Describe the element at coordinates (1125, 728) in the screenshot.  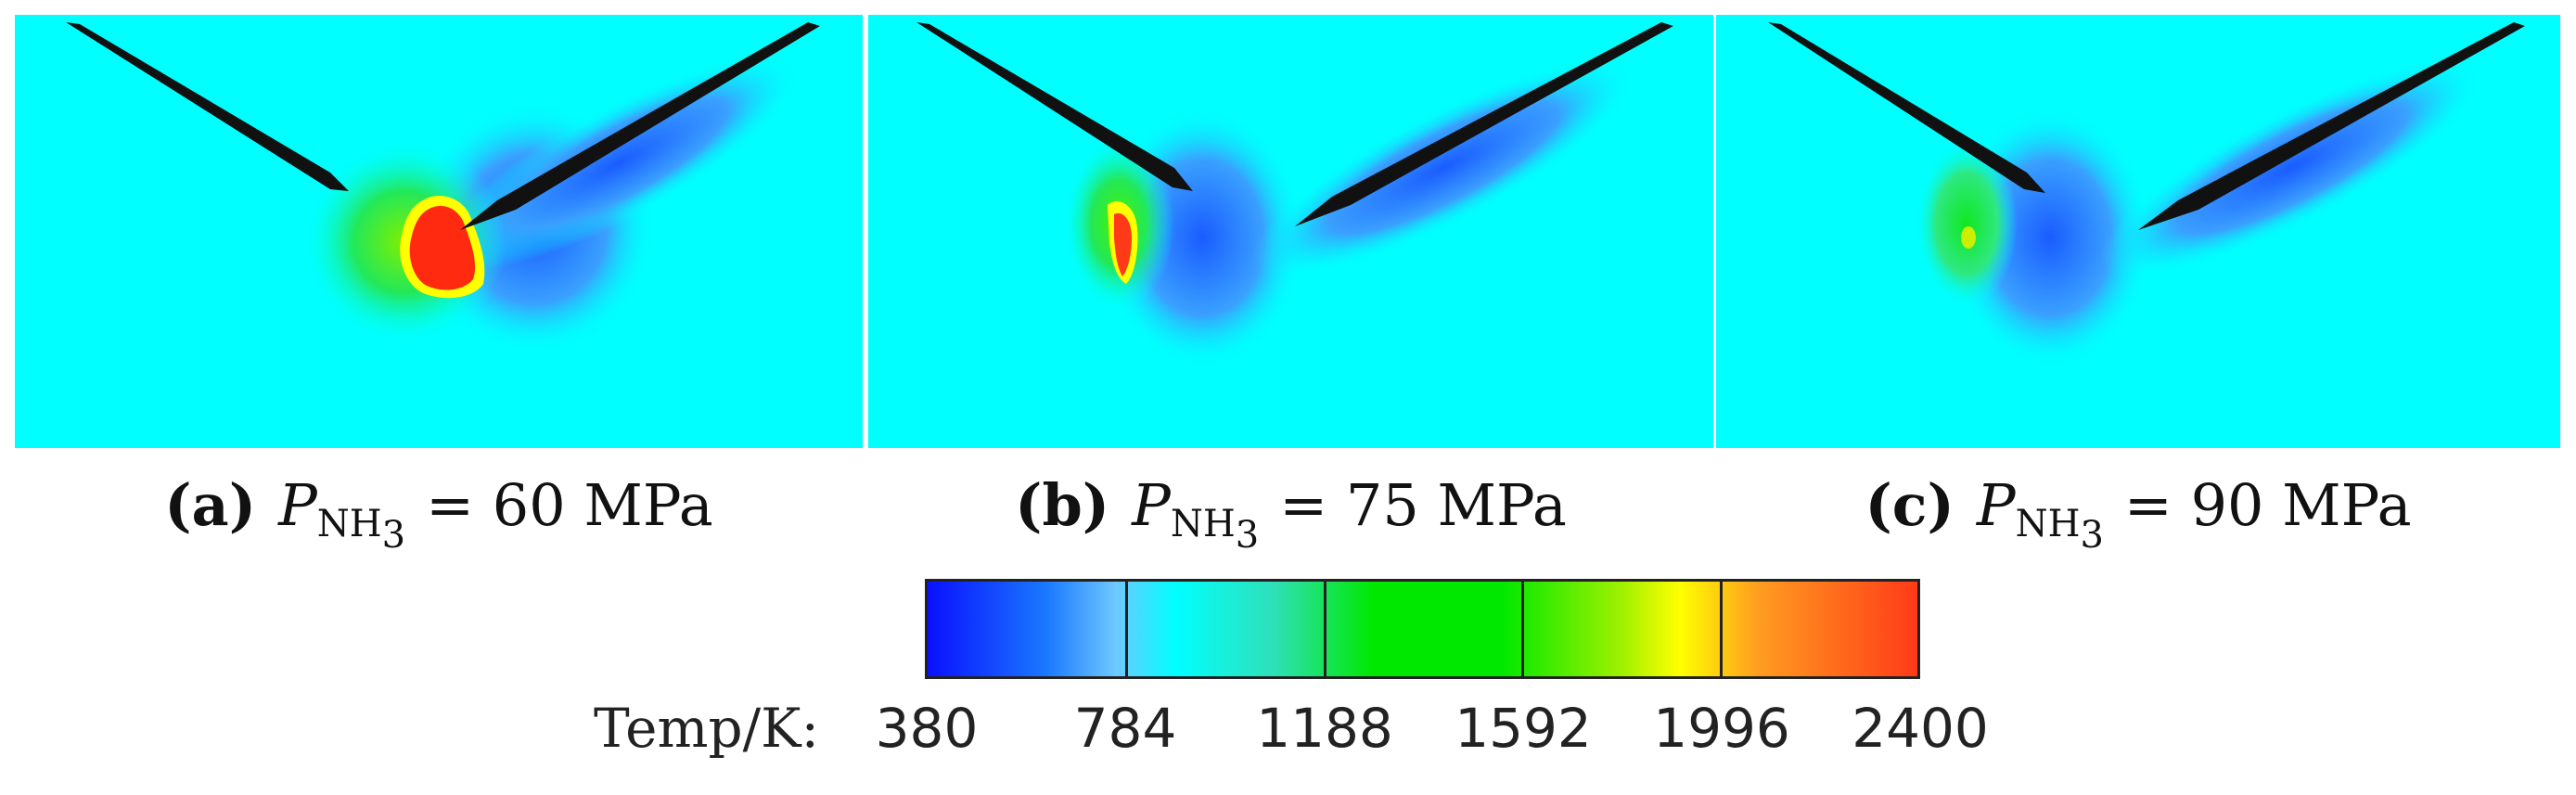
I see `colorbar-tick-label: 784` at that location.